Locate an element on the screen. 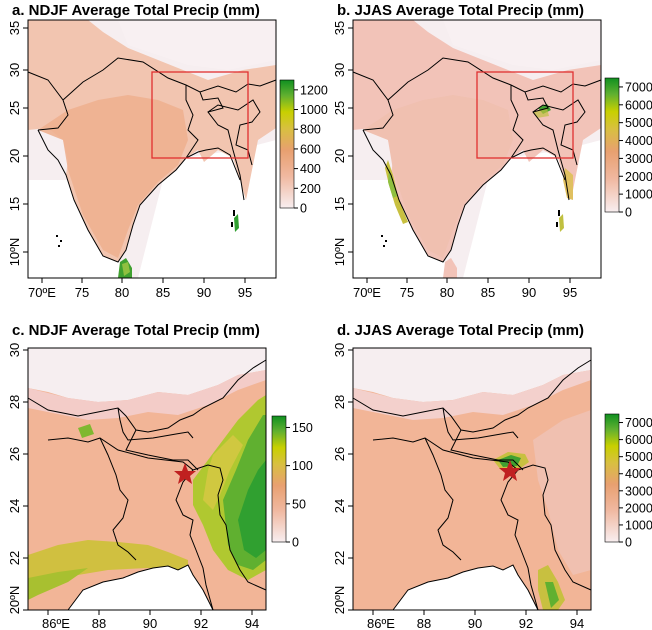 The image size is (652, 630). colorbar-tick-label: 600 is located at coordinates (310, 149).